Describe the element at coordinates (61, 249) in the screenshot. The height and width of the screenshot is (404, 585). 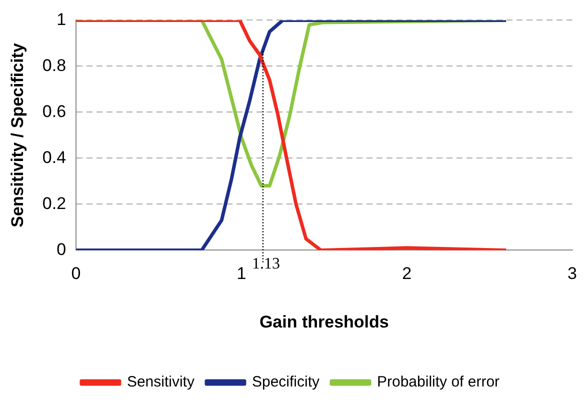
I see `y-tick-label: 0` at that location.